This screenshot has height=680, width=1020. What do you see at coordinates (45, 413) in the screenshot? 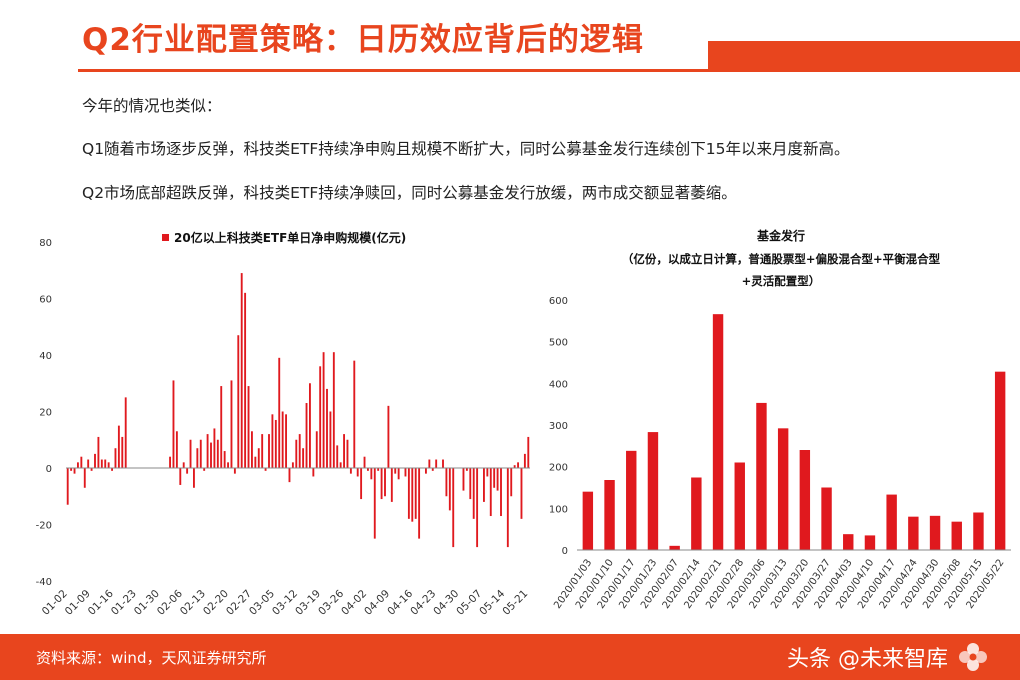
I see `y-tick-label: 20` at bounding box center [45, 413].